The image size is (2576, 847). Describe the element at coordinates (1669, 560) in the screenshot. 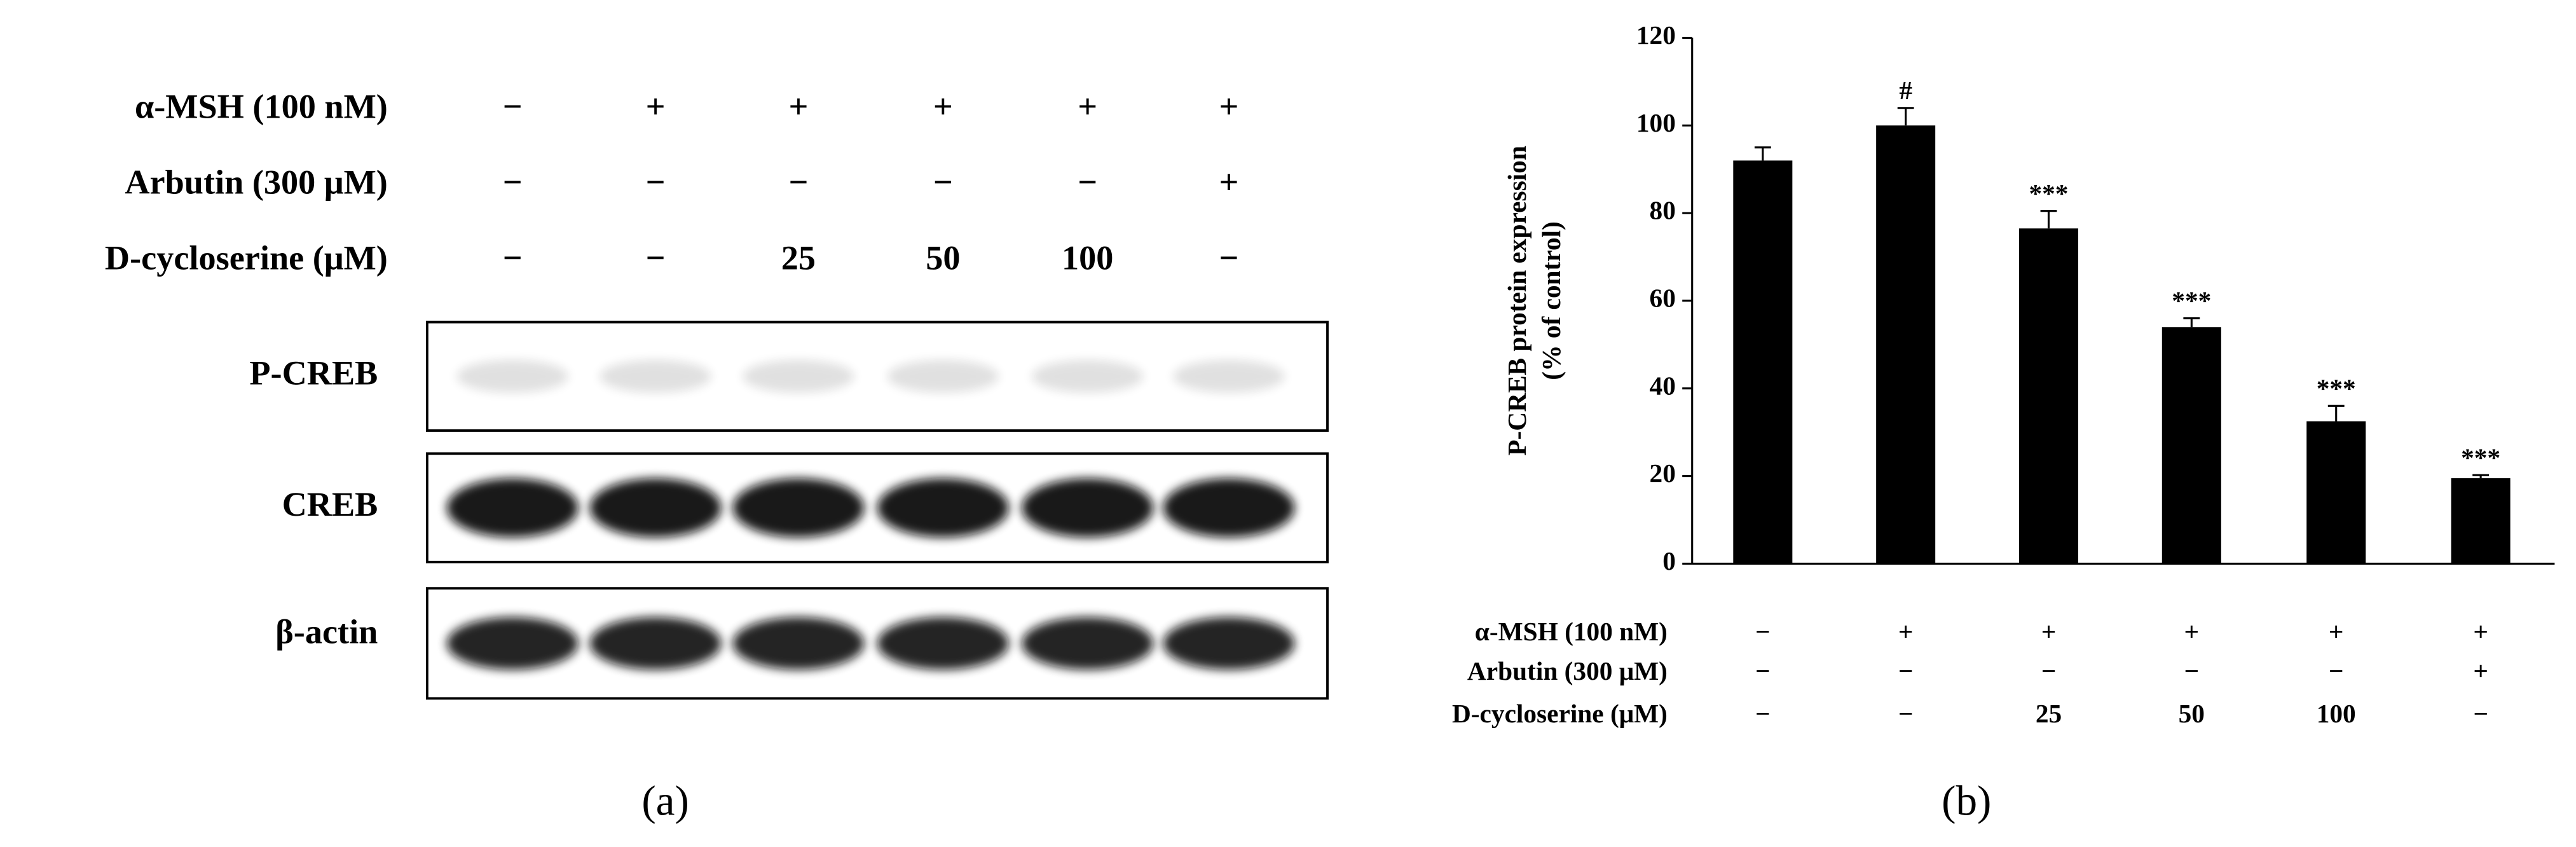

I see `y-tick-label: 0` at that location.